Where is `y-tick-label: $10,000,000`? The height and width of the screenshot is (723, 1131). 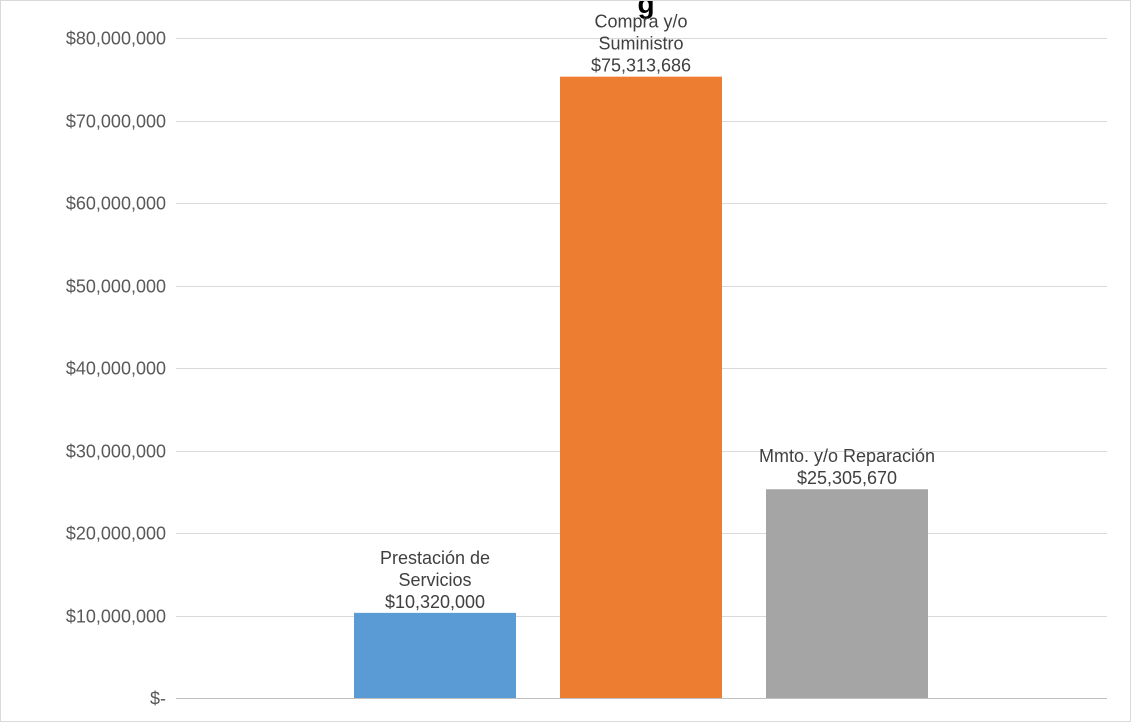 y-tick-label: $10,000,000 is located at coordinates (116, 617).